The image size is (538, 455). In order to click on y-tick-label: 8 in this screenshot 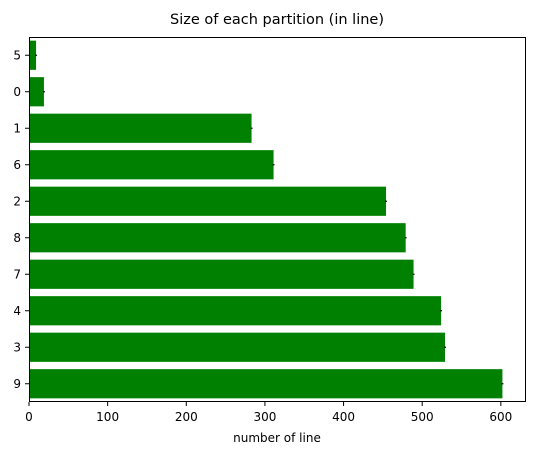, I will do `click(17, 238)`.